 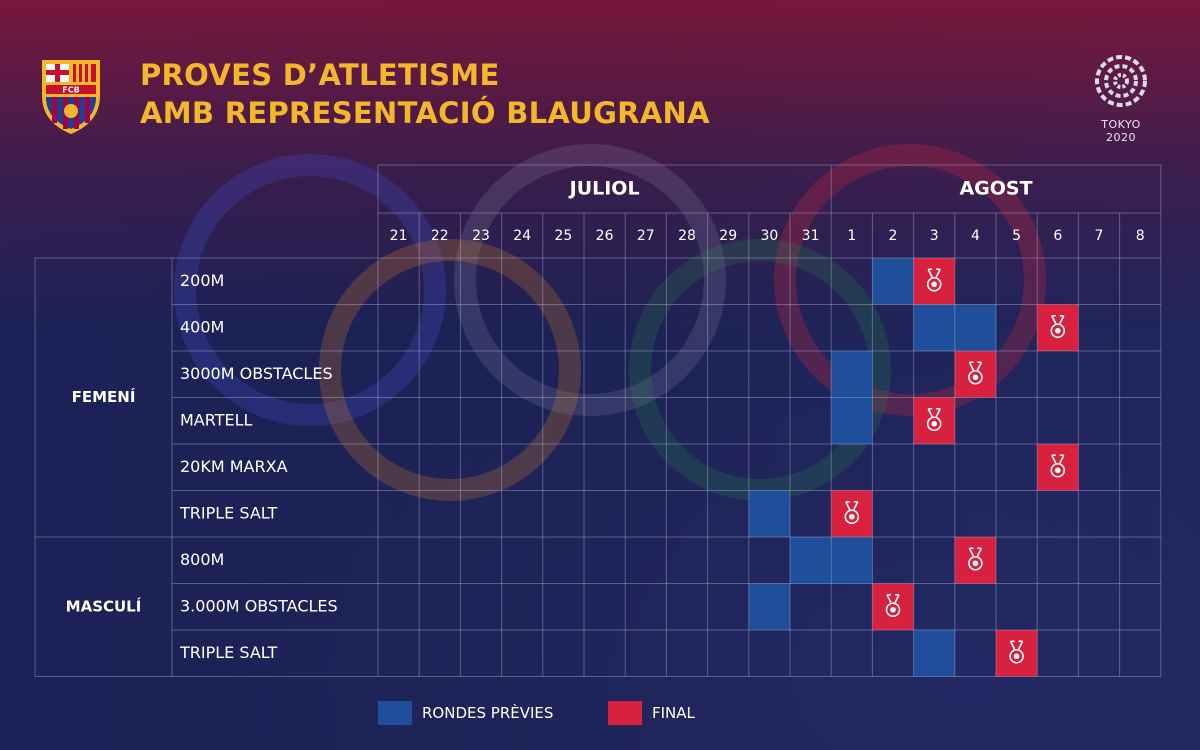 What do you see at coordinates (646, 236) in the screenshot?
I see `day-header: 27` at bounding box center [646, 236].